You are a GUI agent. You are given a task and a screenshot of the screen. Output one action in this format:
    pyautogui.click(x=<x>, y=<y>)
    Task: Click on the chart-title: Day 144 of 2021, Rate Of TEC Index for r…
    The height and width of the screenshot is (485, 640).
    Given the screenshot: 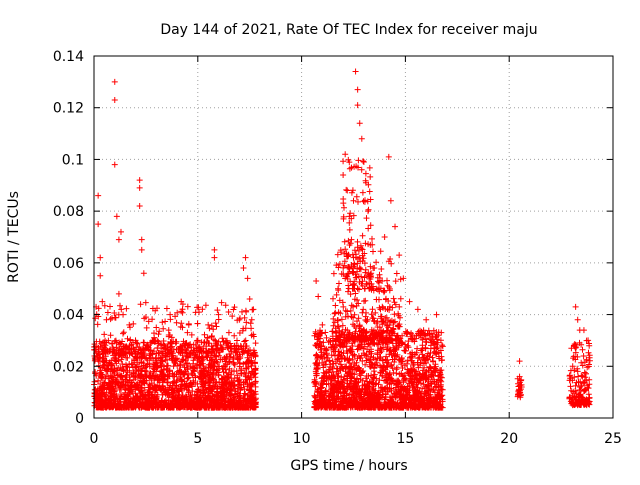 What is the action you would take?
    pyautogui.click(x=348, y=30)
    